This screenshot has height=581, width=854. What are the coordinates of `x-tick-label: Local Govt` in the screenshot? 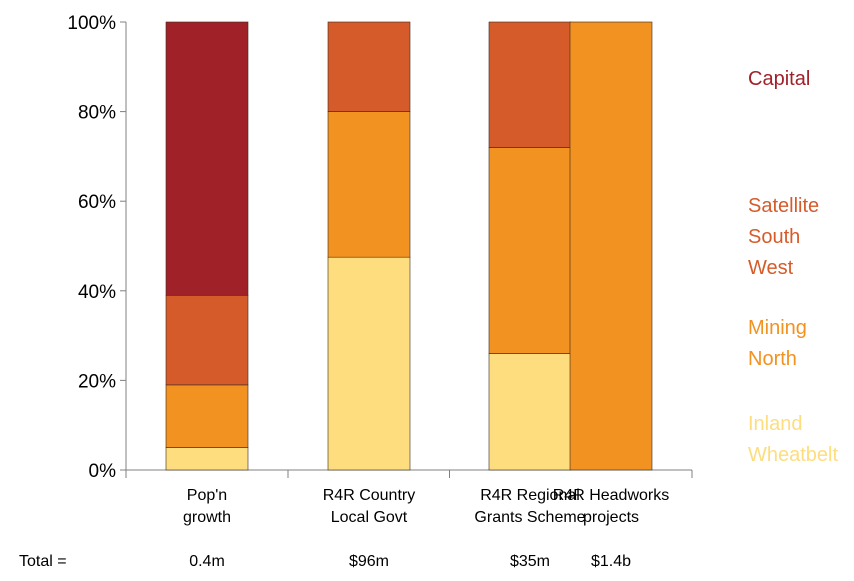 It's located at (369, 517).